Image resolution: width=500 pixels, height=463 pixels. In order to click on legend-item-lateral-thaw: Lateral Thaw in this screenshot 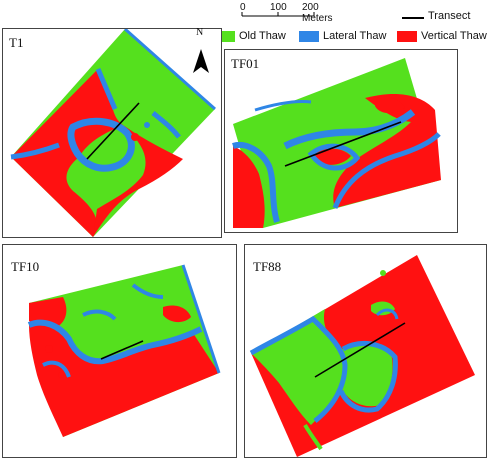, I will do `click(342, 36)`.